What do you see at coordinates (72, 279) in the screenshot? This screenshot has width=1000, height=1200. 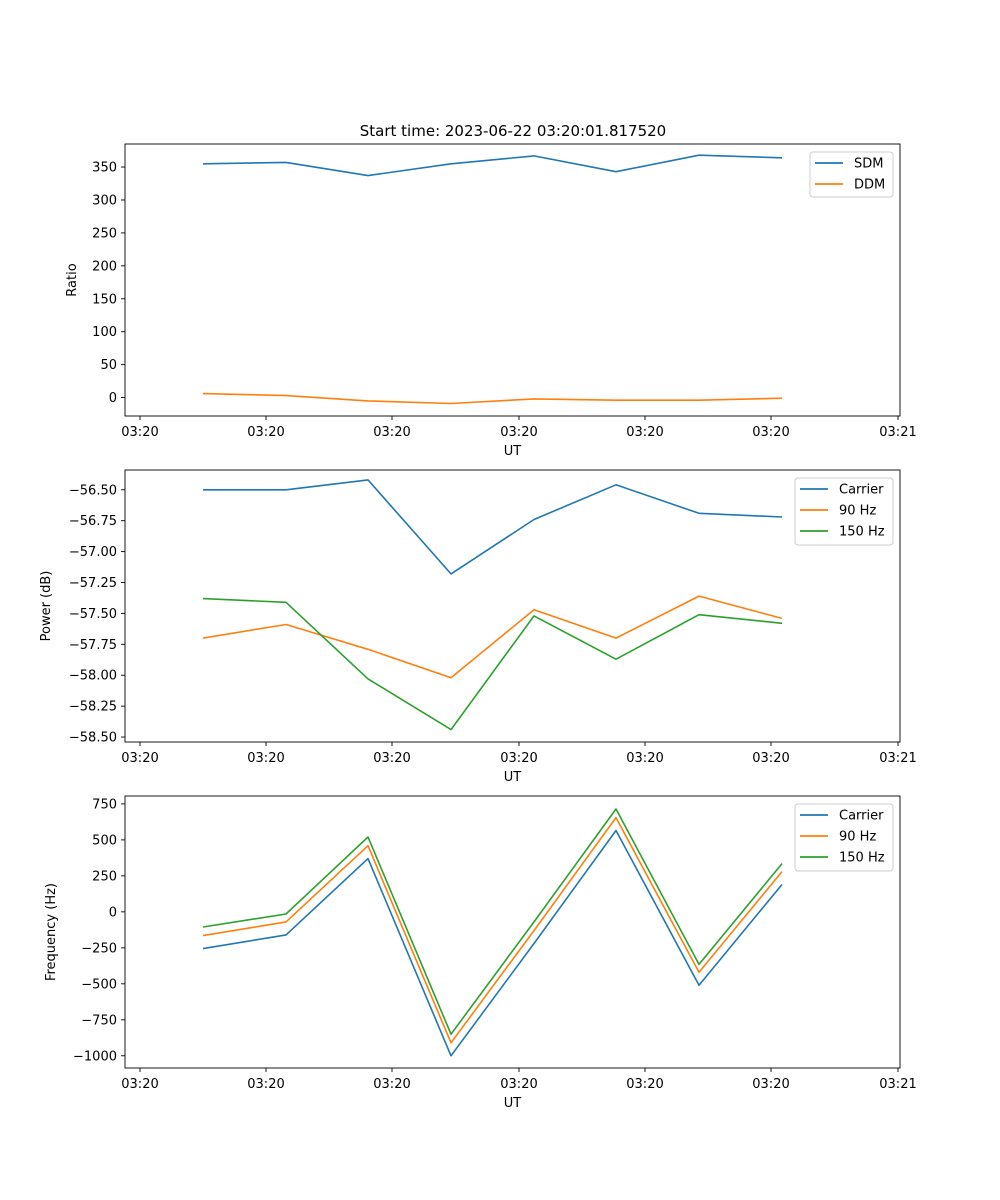 I see `y-axis-label: Ratio` at bounding box center [72, 279].